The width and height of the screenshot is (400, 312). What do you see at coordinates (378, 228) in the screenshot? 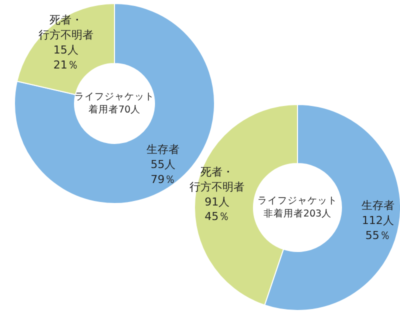
I see `data-label: 112人 55％` at bounding box center [378, 228].